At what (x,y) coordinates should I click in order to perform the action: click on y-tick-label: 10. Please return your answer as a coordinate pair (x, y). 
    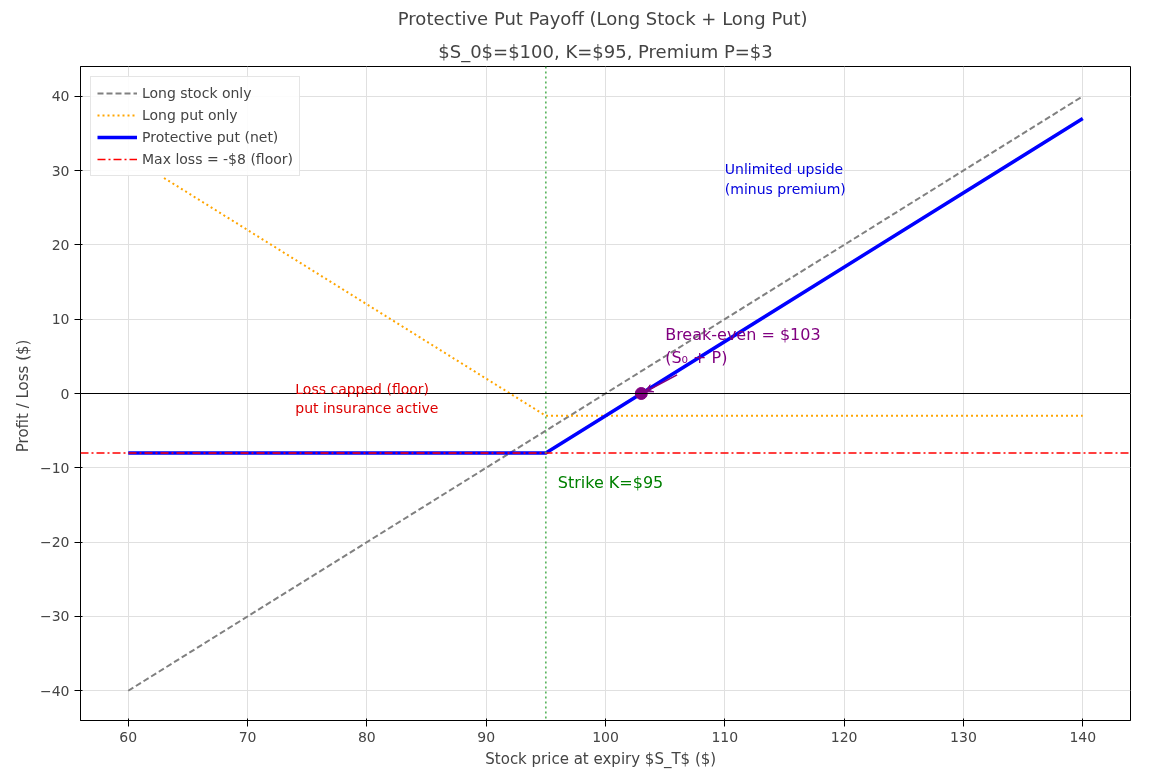
    Looking at the image, I should click on (60, 319).